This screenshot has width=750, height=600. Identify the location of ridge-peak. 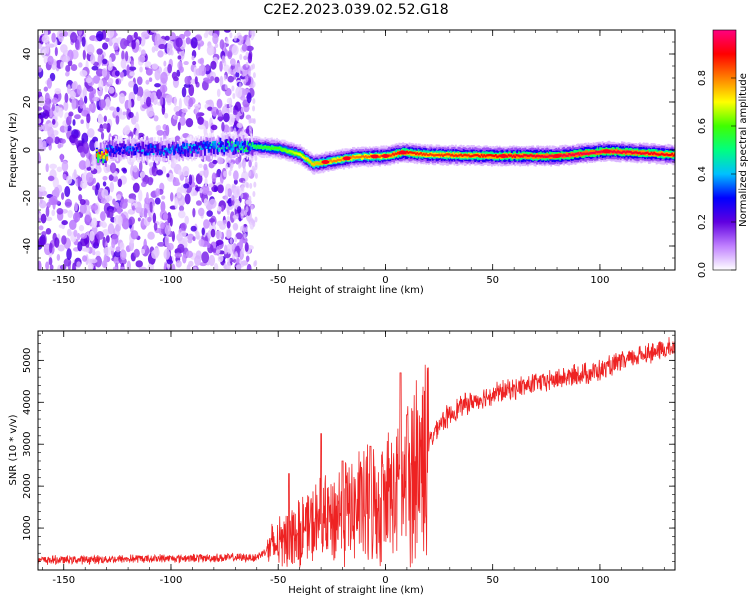
(557, 156).